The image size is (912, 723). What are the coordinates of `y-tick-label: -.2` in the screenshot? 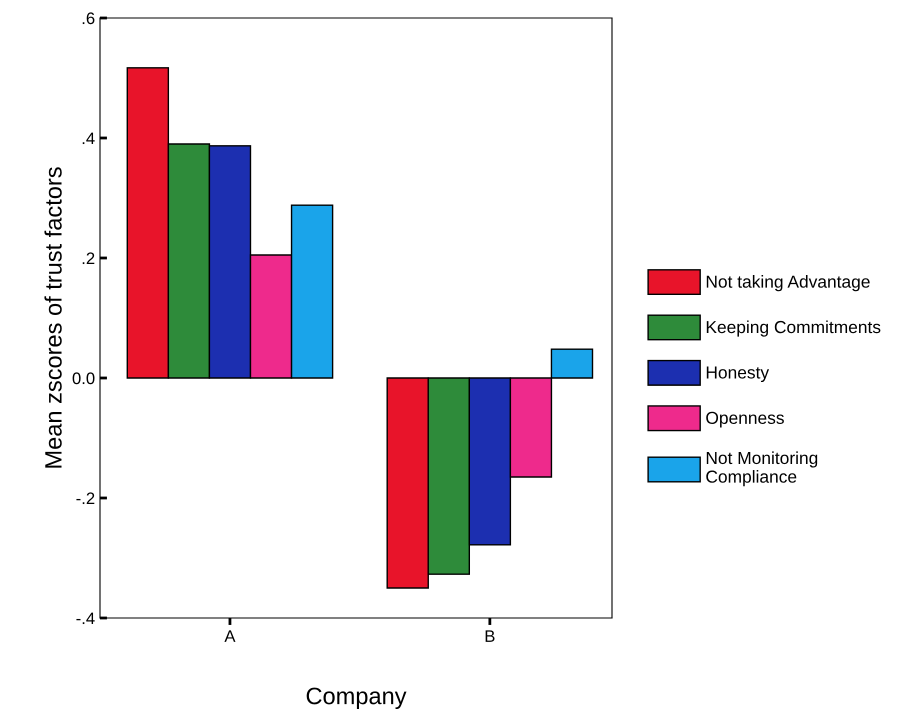 It's located at (85, 498).